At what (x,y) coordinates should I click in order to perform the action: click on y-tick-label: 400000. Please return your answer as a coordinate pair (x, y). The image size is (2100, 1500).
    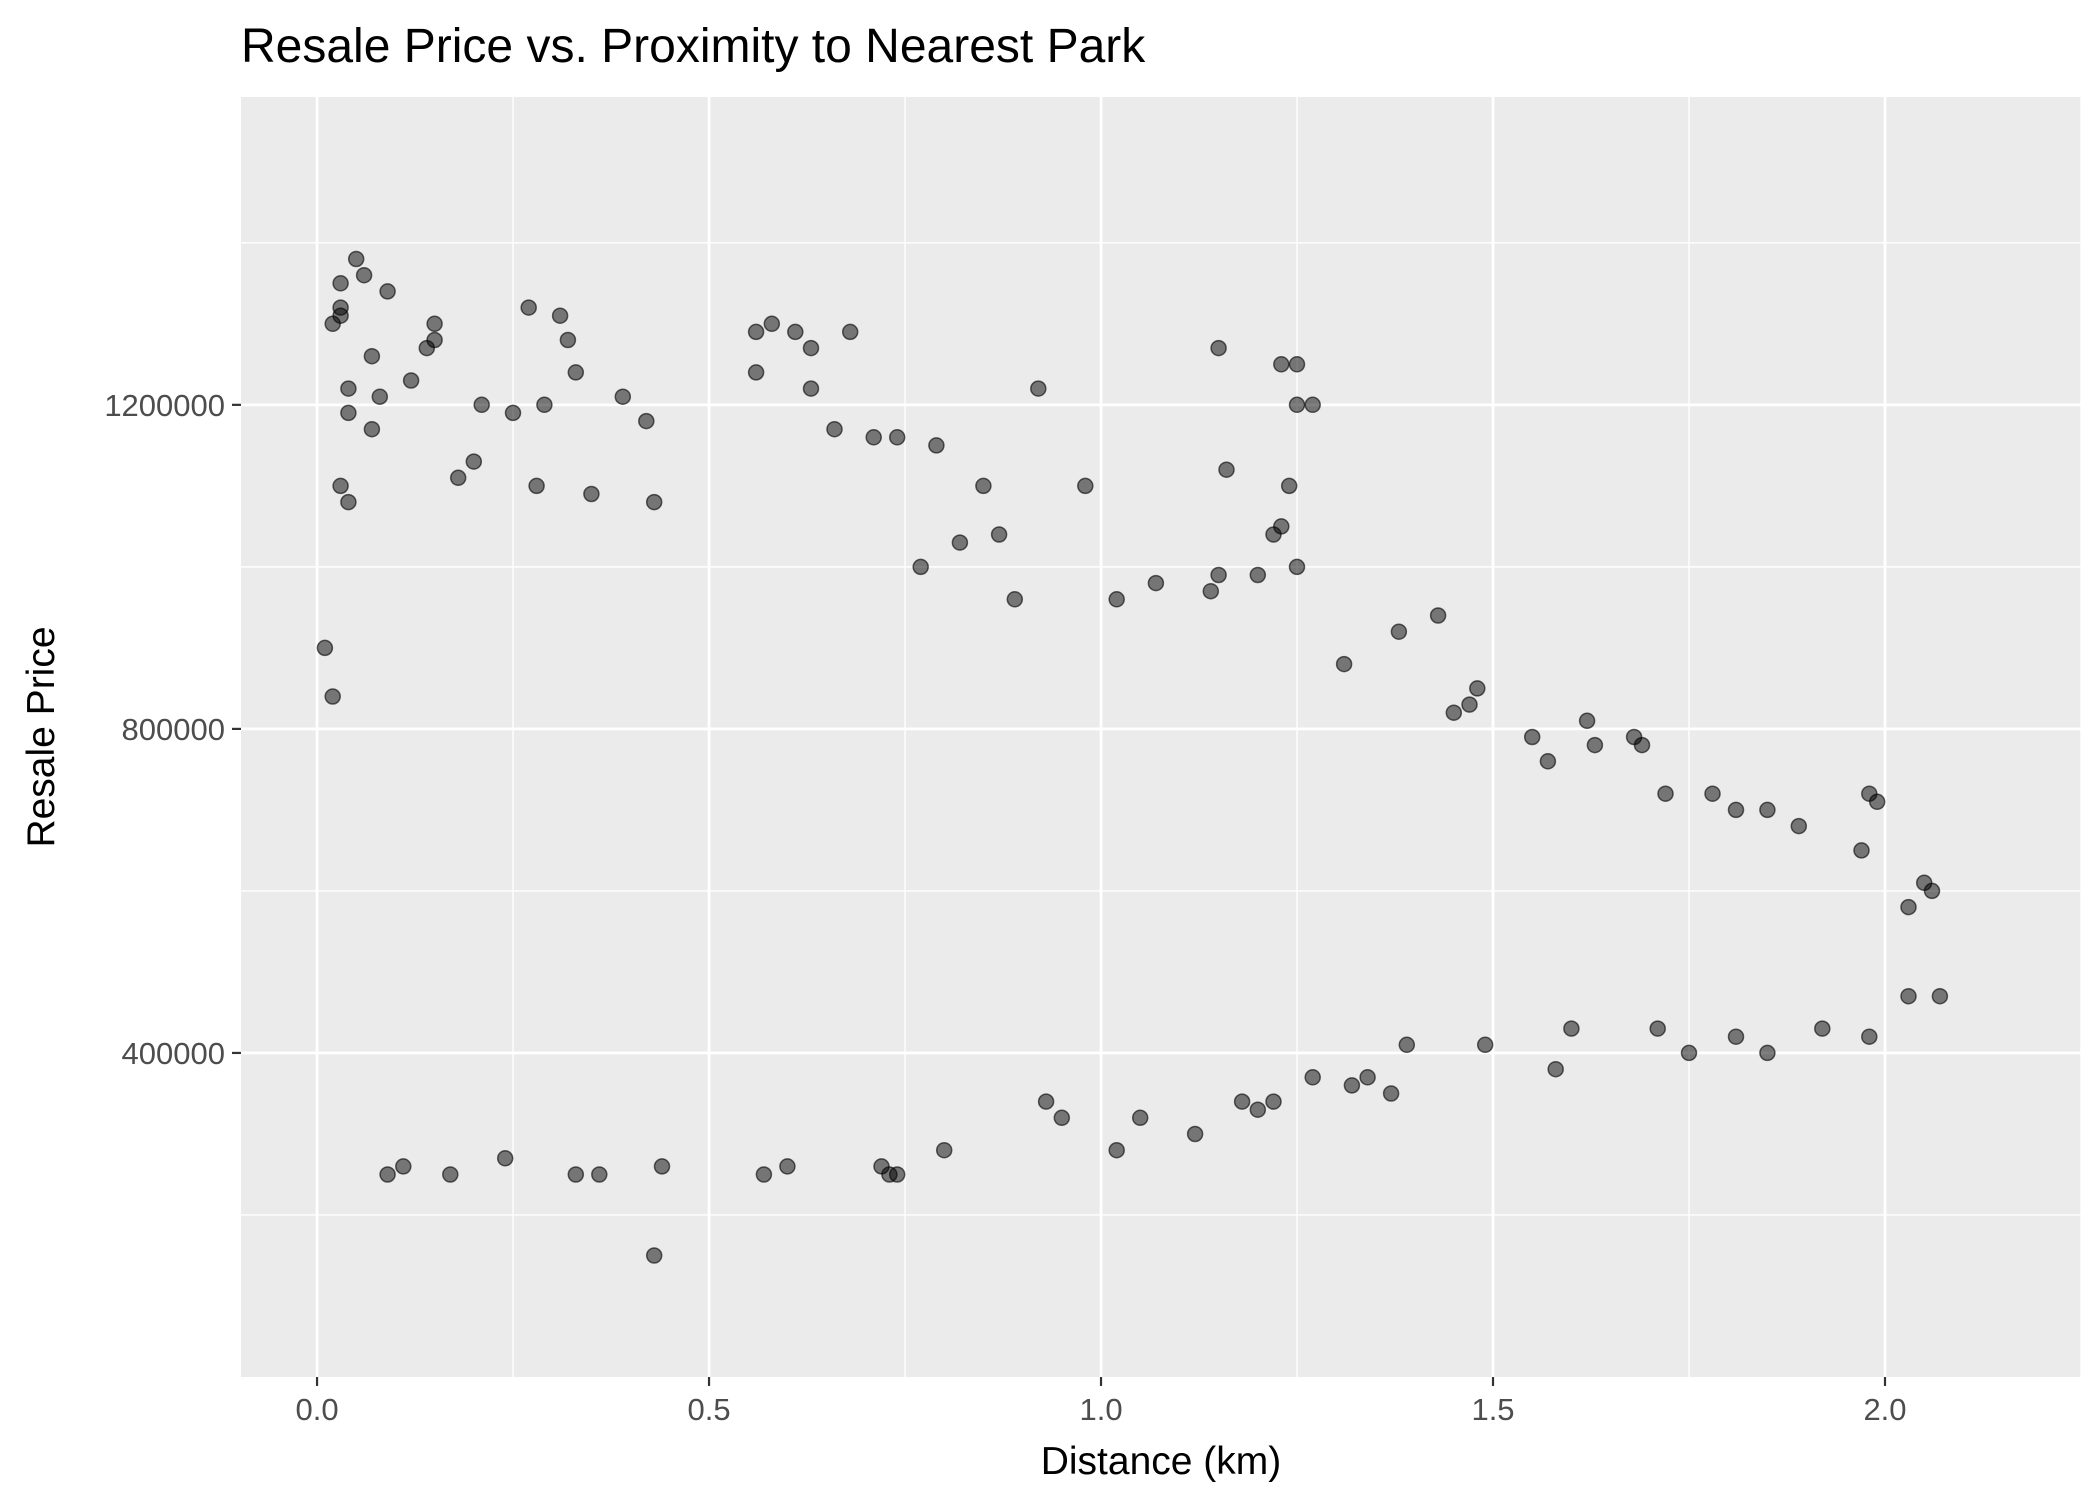
    Looking at the image, I should click on (173, 1053).